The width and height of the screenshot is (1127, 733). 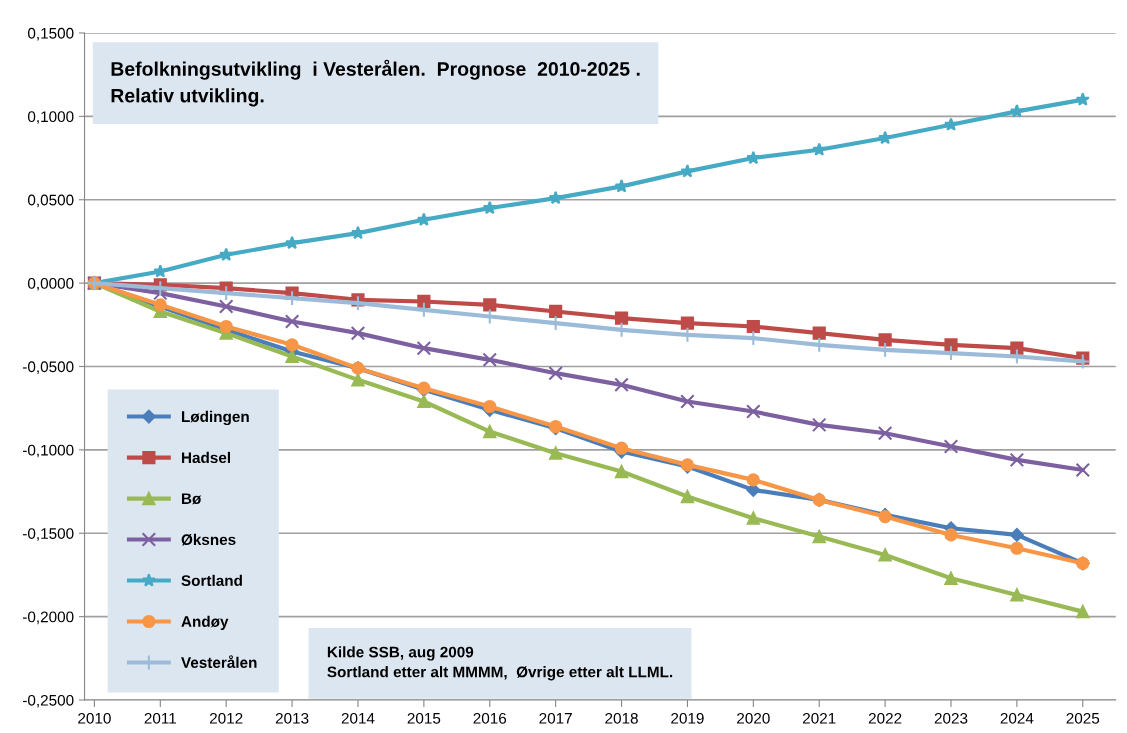 What do you see at coordinates (500, 663) in the screenshot?
I see `annotation: Kilde SSB, aug 2009 Sortland etter alt MMMM, Øvrige etter alt LLML.` at bounding box center [500, 663].